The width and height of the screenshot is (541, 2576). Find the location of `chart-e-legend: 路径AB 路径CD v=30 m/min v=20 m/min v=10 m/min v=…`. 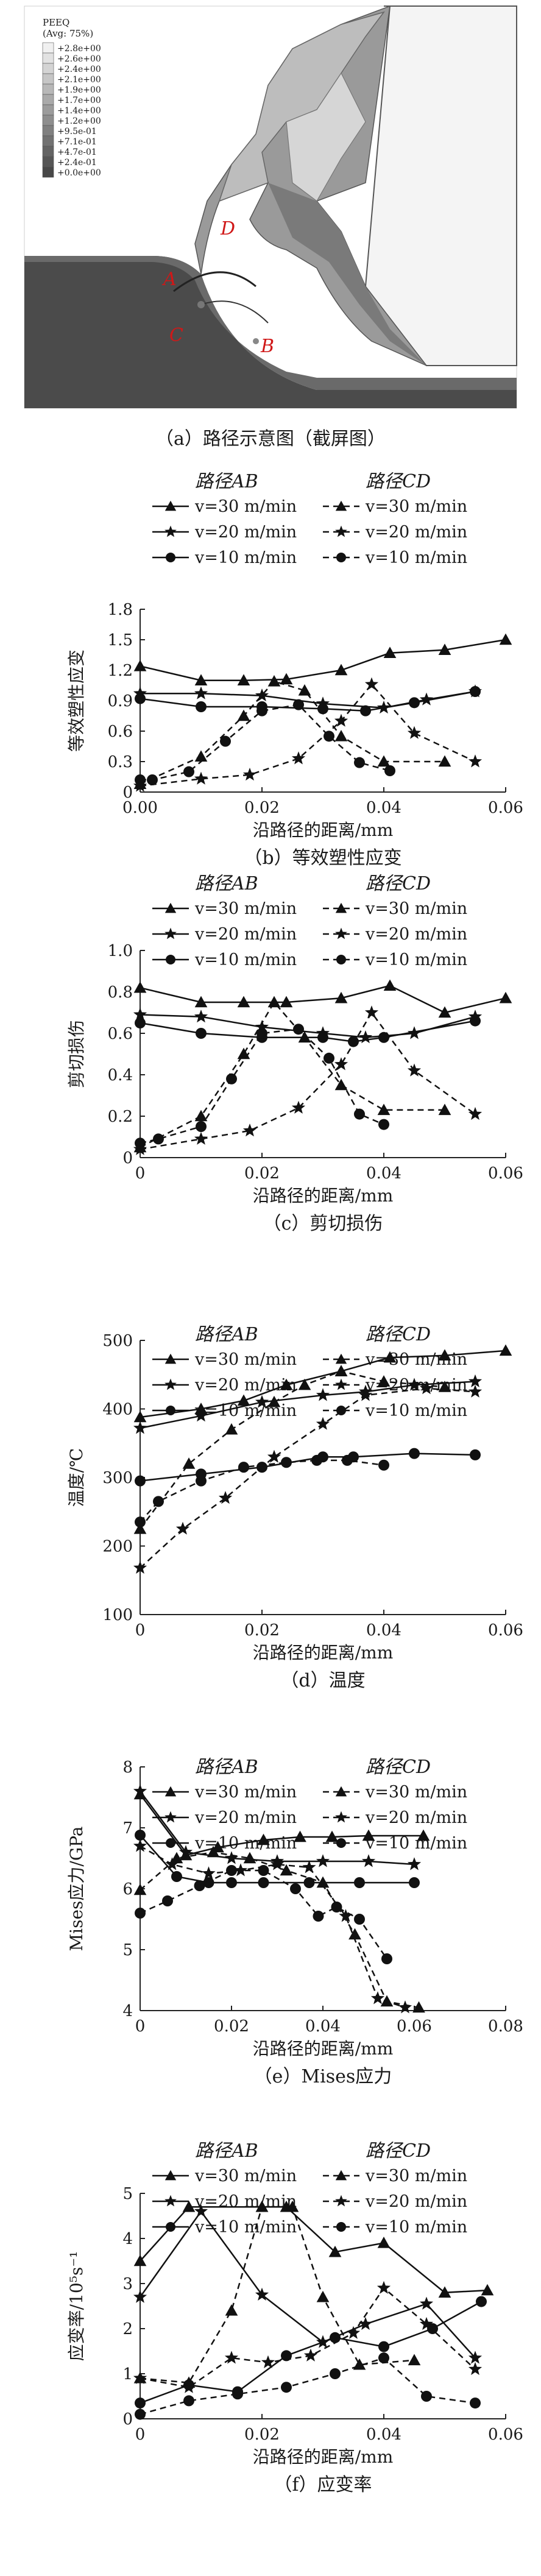

chart-e-legend: 路径AB 路径CD v=30 m/min v=20 m/min v=10 m/min v=… is located at coordinates (309, 1805).